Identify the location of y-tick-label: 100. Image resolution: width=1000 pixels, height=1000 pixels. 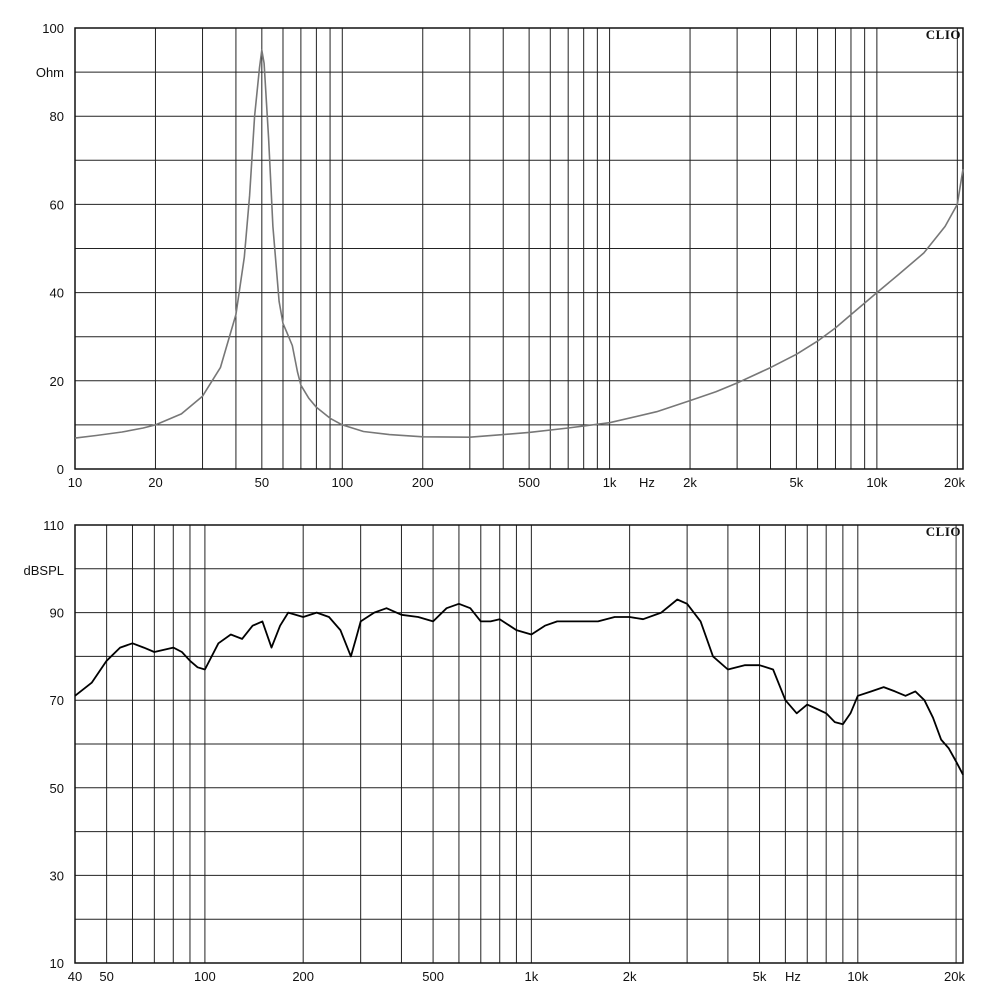
(53, 28).